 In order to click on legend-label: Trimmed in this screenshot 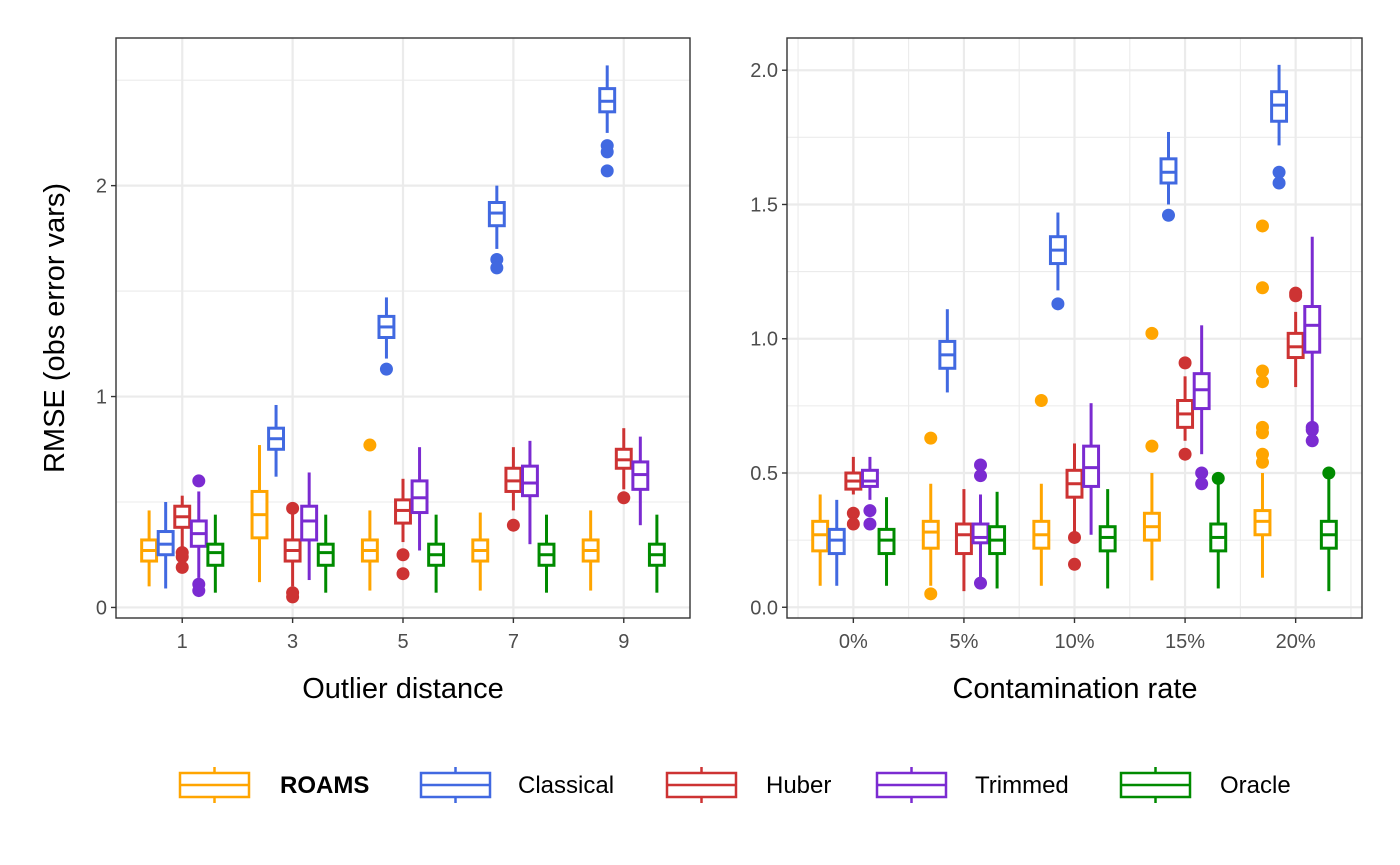, I will do `click(1022, 785)`.